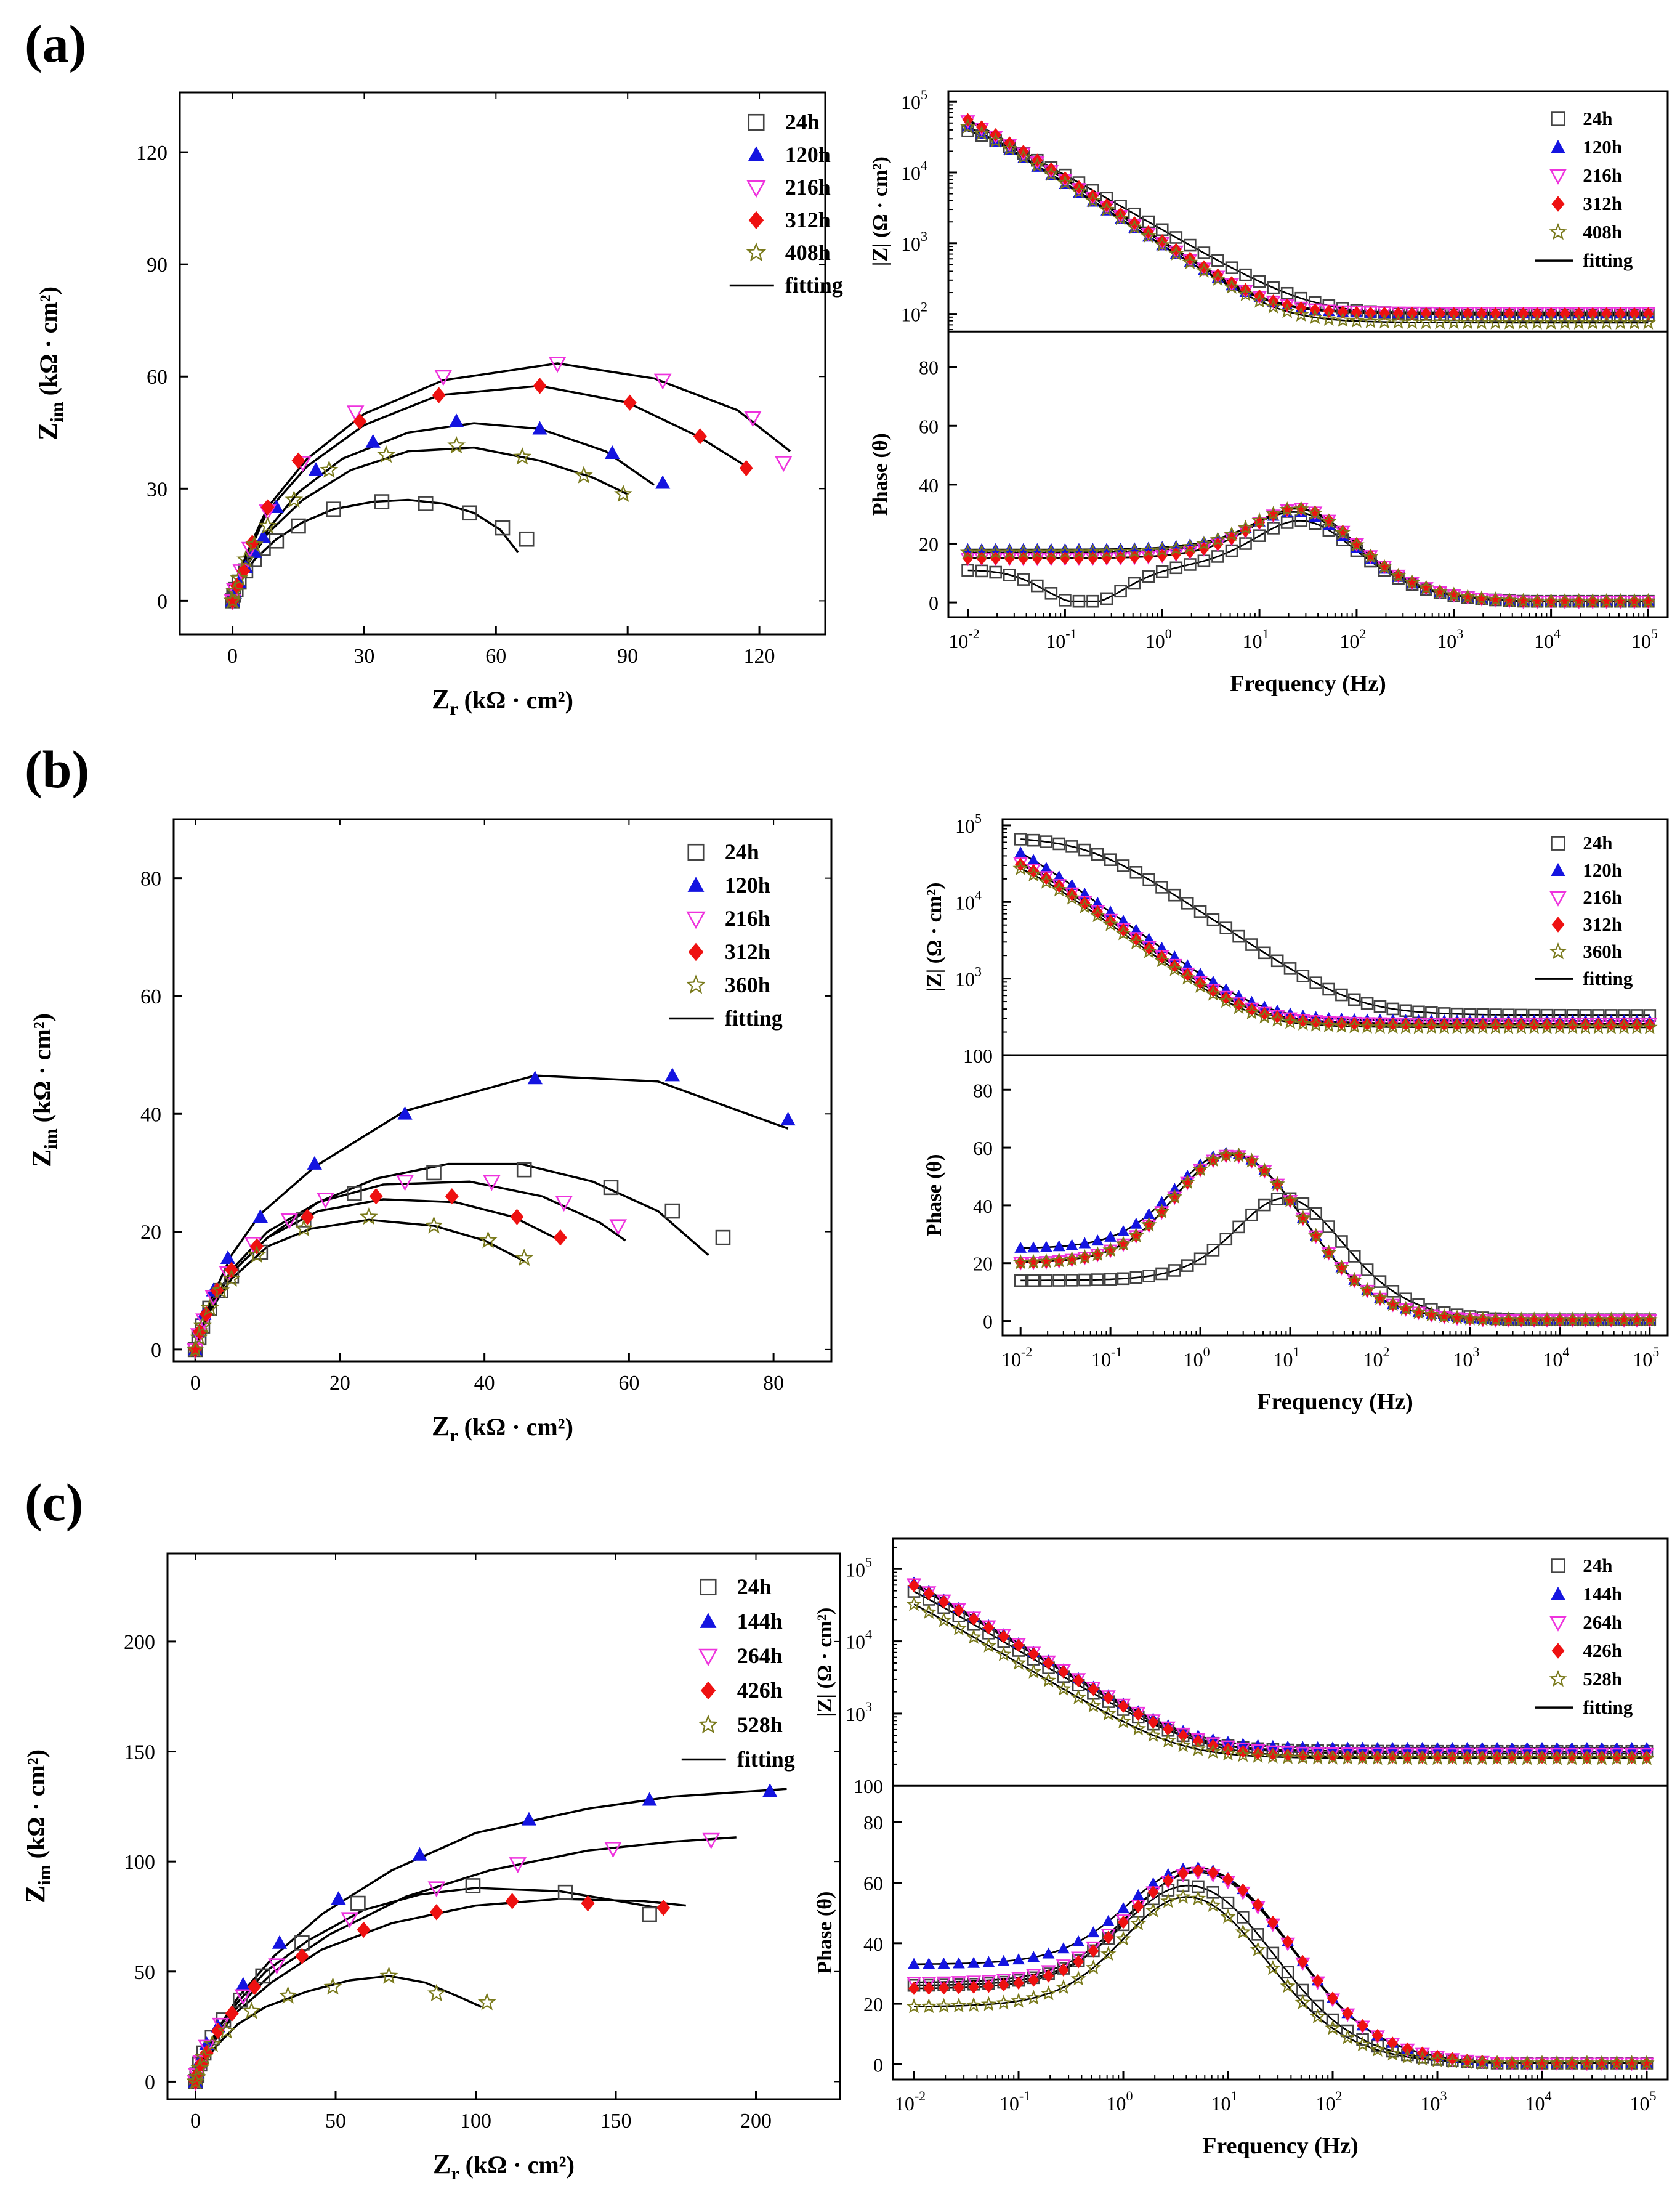 The image size is (1680, 2199). I want to click on y-tick-label: 90, so click(157, 265).